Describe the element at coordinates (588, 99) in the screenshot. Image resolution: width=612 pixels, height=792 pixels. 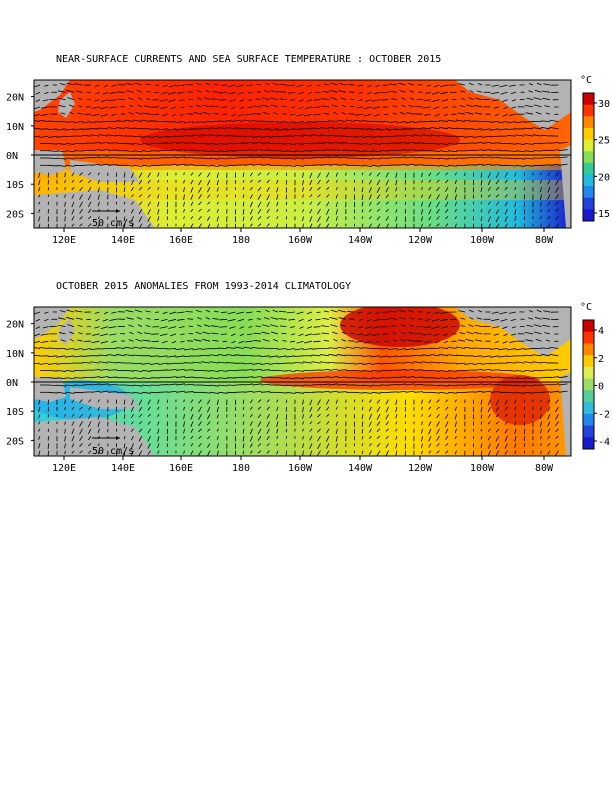
I see `colorbar-swatch` at that location.